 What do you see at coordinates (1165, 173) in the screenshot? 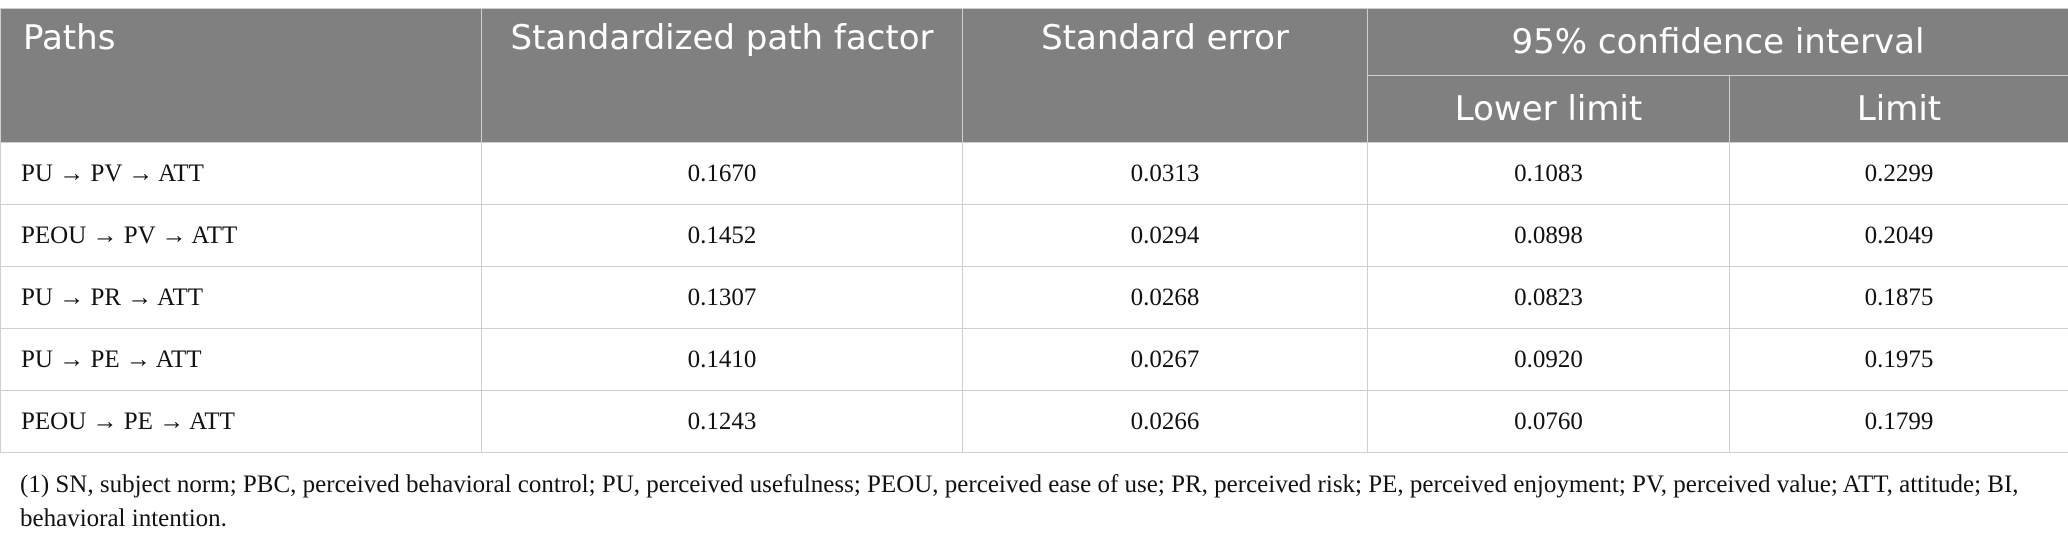
I see `cell-standard-error: 0.0313` at bounding box center [1165, 173].